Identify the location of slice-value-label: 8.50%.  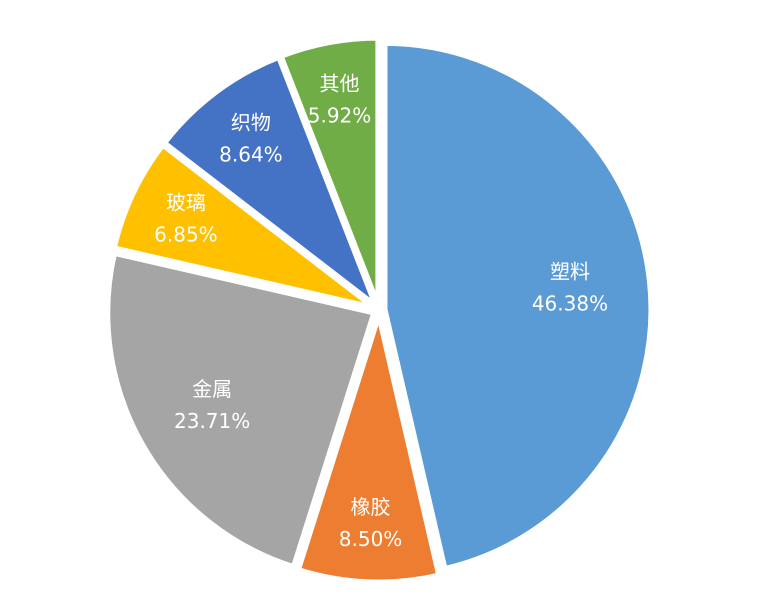
(371, 539).